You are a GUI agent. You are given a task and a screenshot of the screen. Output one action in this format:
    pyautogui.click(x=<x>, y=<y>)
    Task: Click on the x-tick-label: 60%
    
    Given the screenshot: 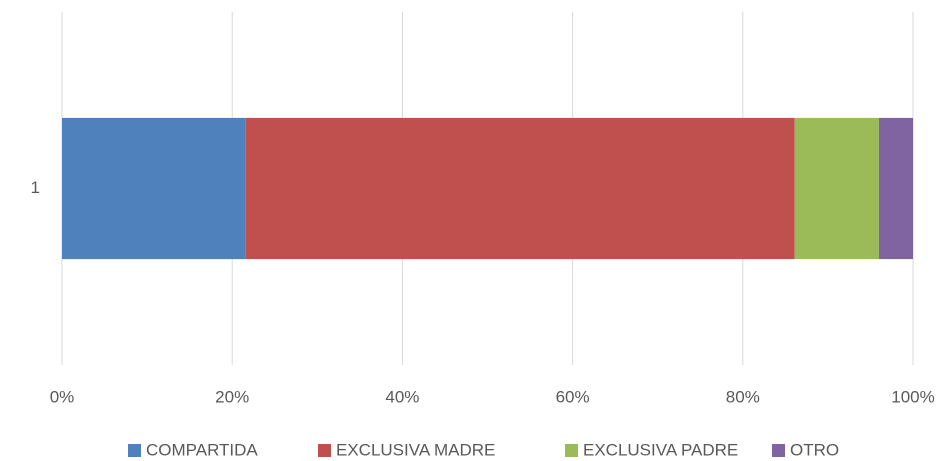 What is the action you would take?
    pyautogui.click(x=573, y=396)
    